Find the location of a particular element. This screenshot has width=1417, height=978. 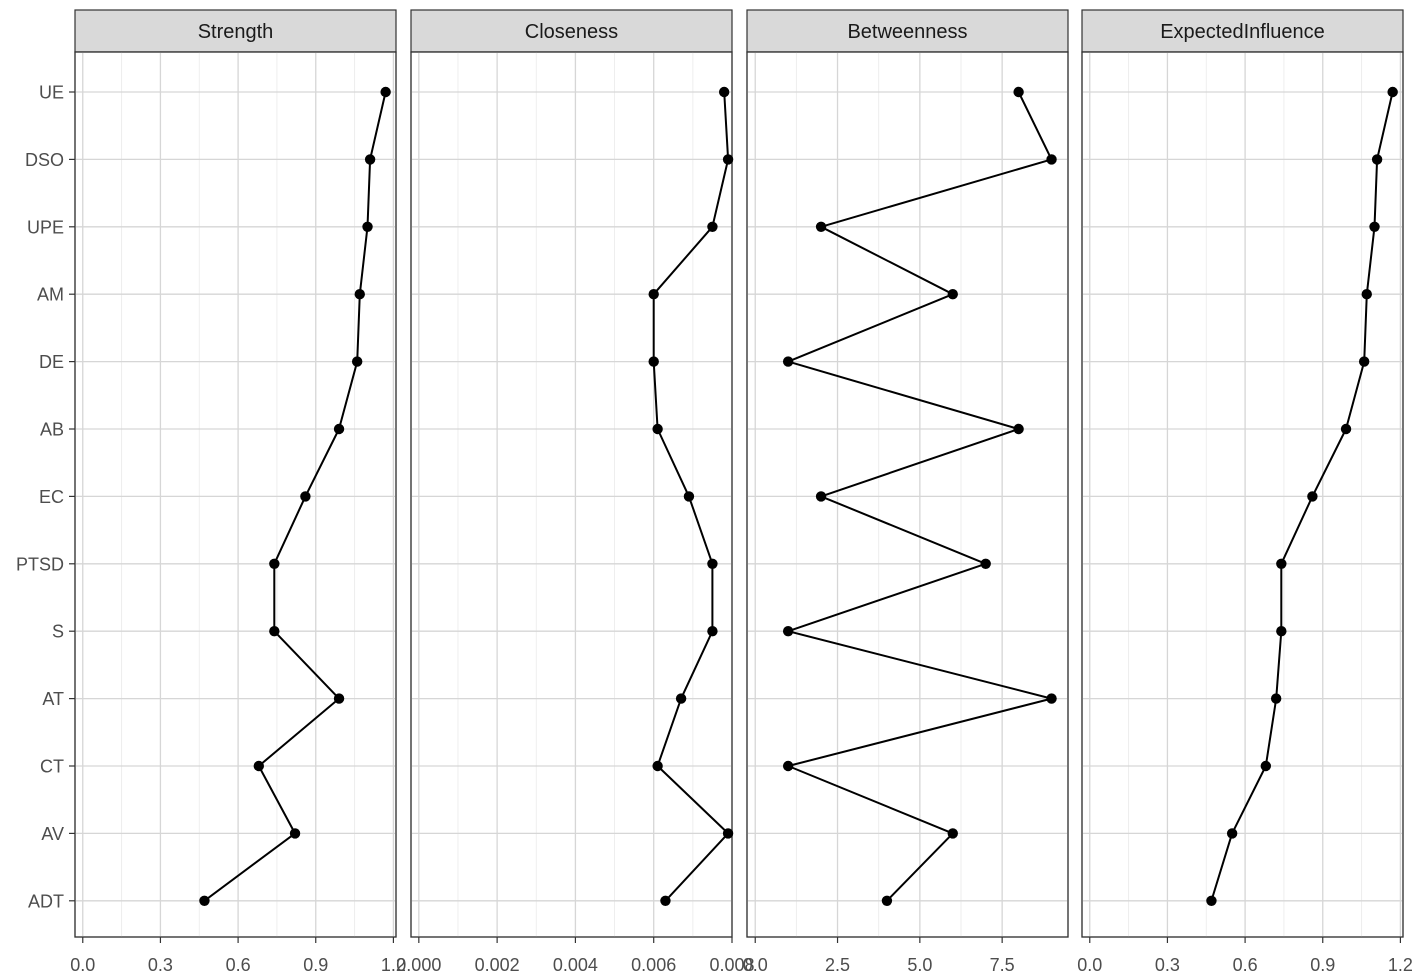

y-tick-label: S is located at coordinates (58, 632).